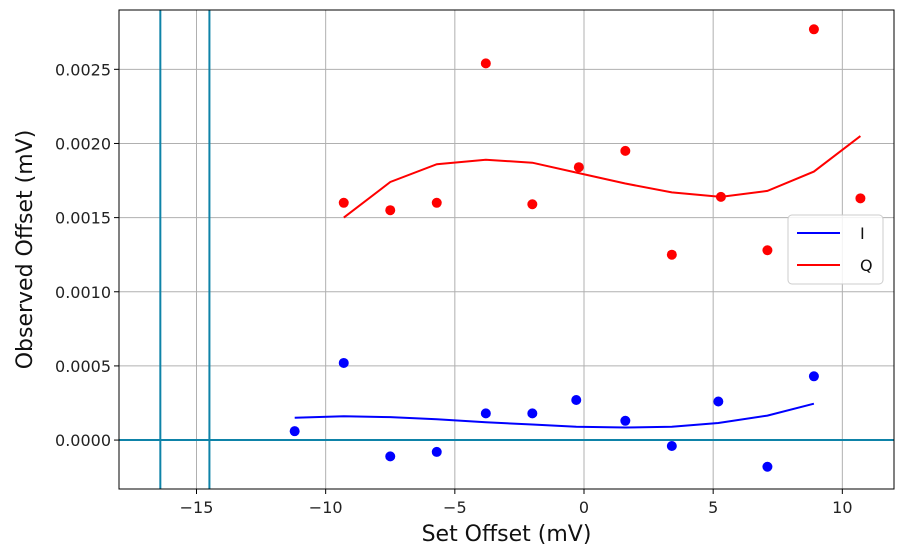 The height and width of the screenshot is (556, 904). What do you see at coordinates (584, 507) in the screenshot?
I see `x-tick-label: 0` at bounding box center [584, 507].